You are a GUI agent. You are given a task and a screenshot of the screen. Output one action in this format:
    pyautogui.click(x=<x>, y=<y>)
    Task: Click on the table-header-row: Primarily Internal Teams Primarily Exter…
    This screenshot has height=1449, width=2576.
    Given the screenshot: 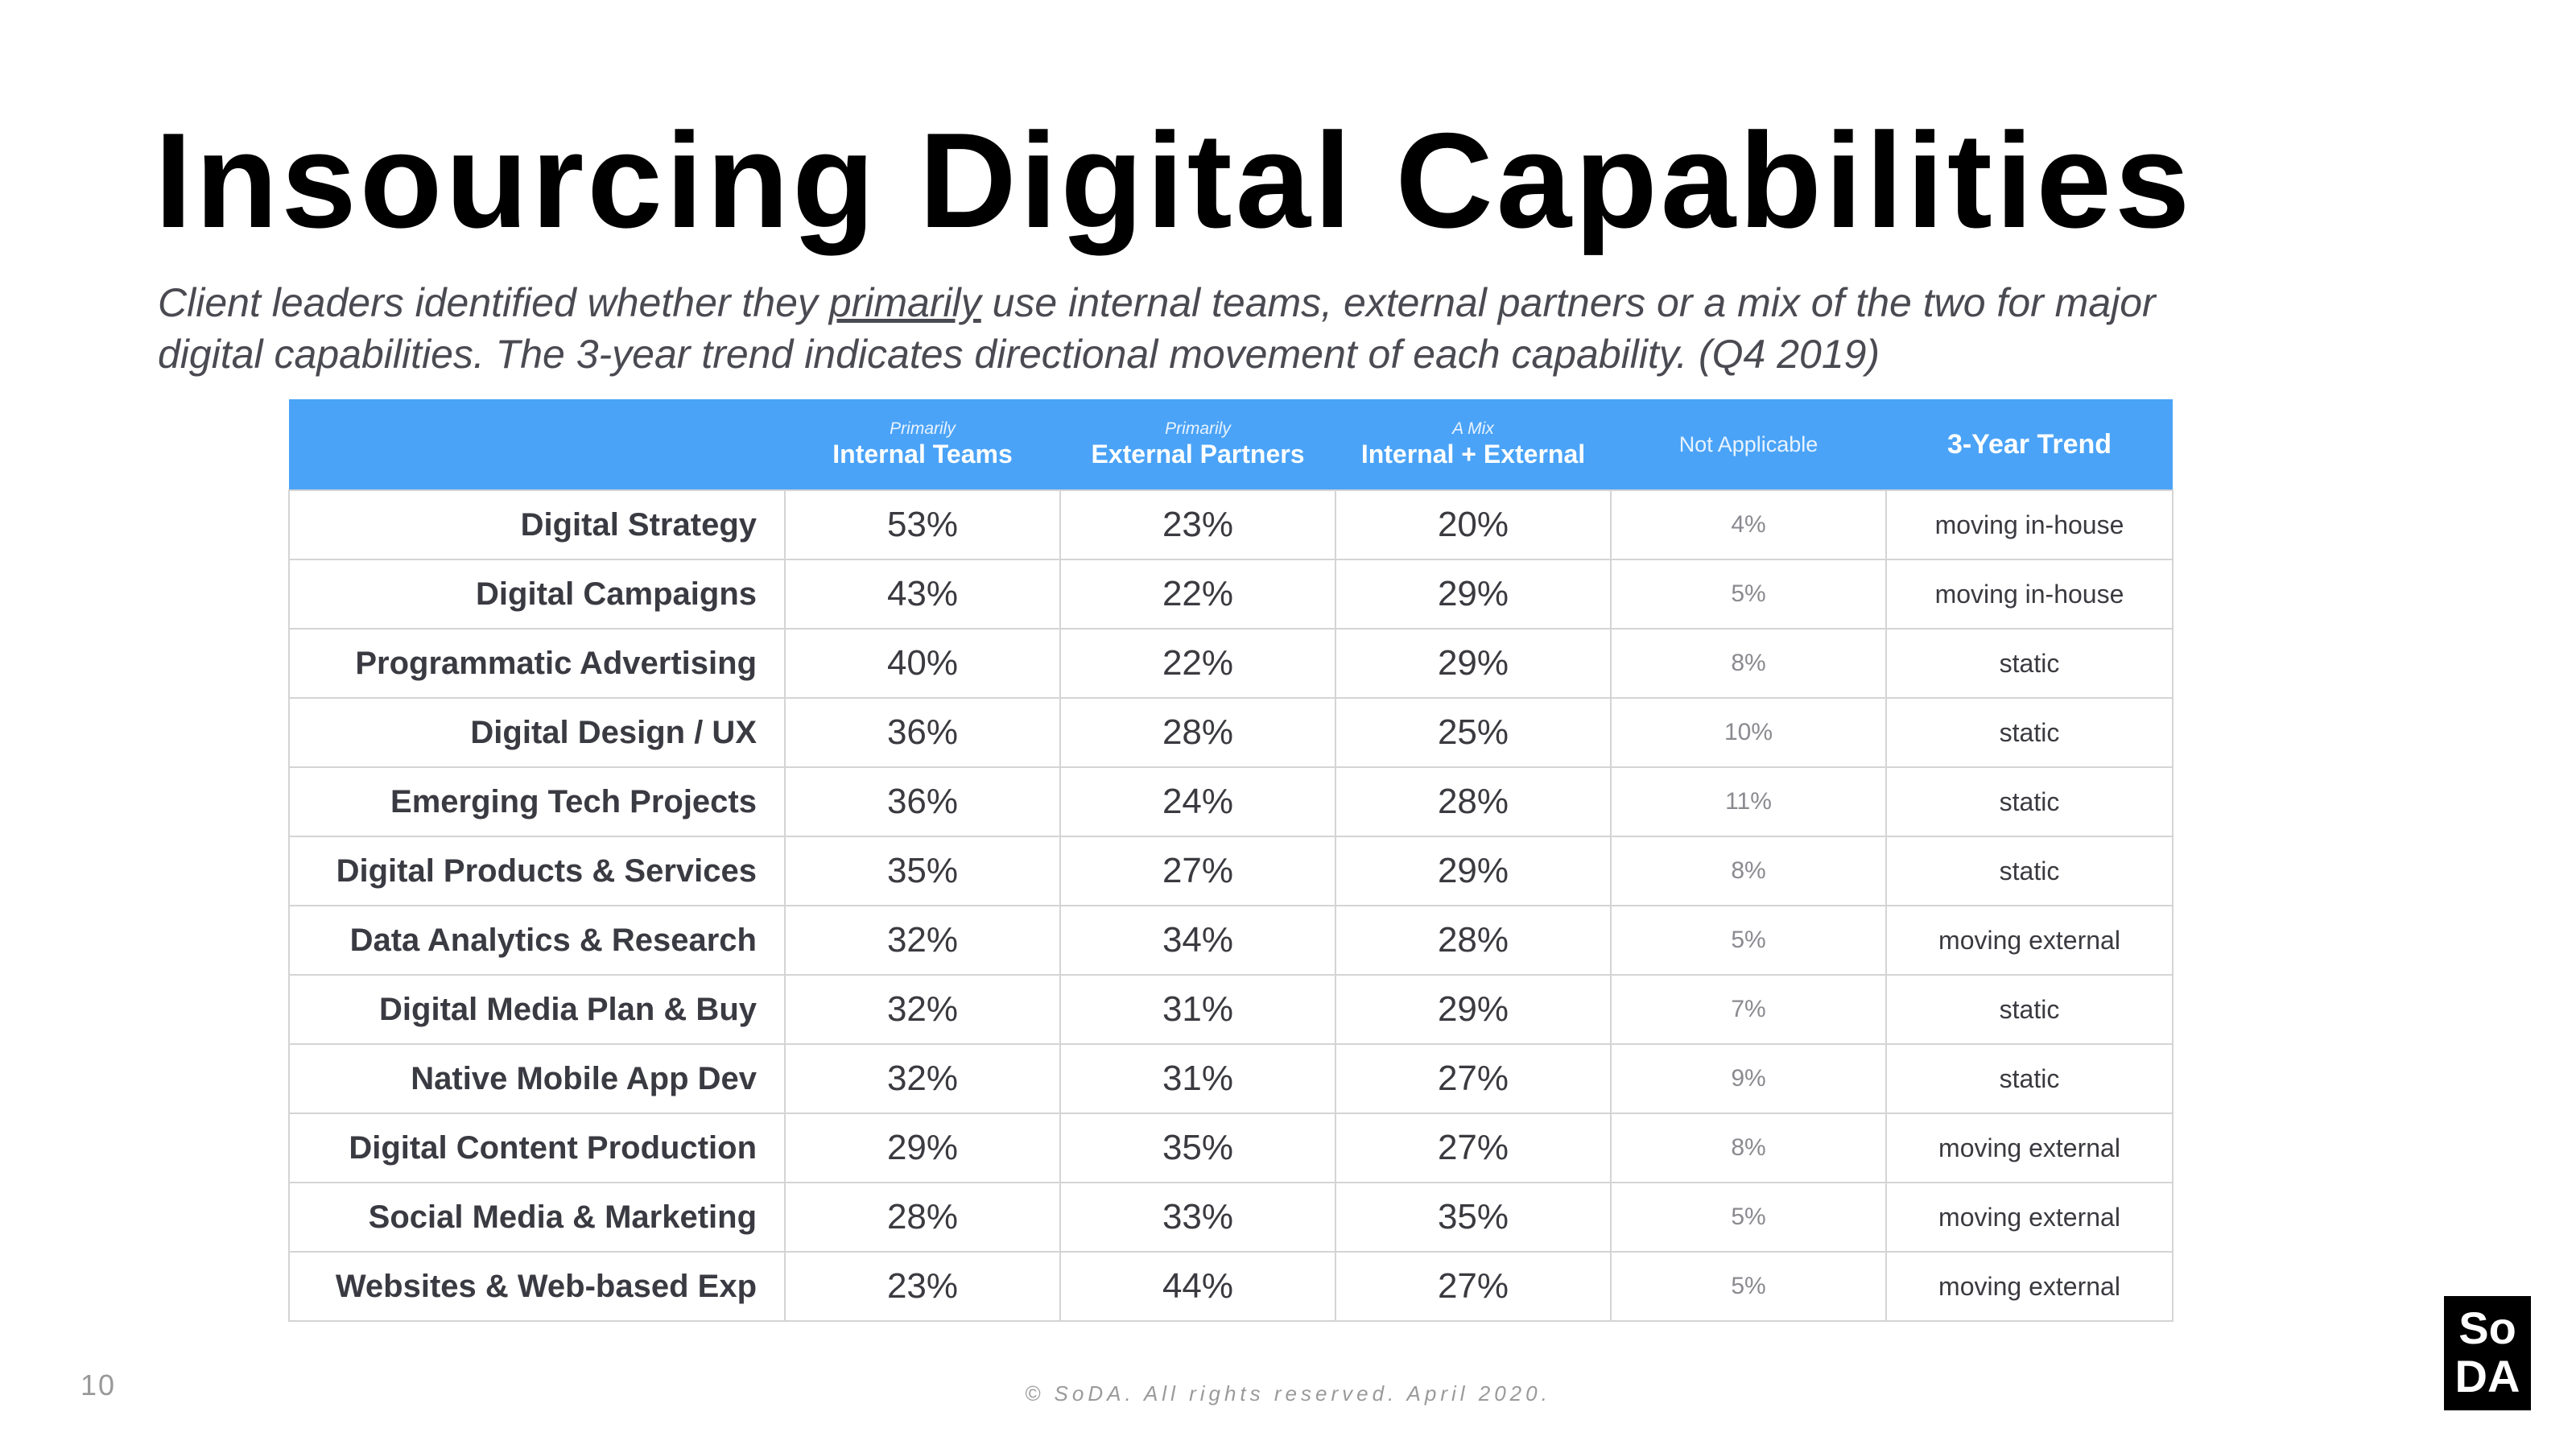 What is the action you would take?
    pyautogui.click(x=1231, y=444)
    